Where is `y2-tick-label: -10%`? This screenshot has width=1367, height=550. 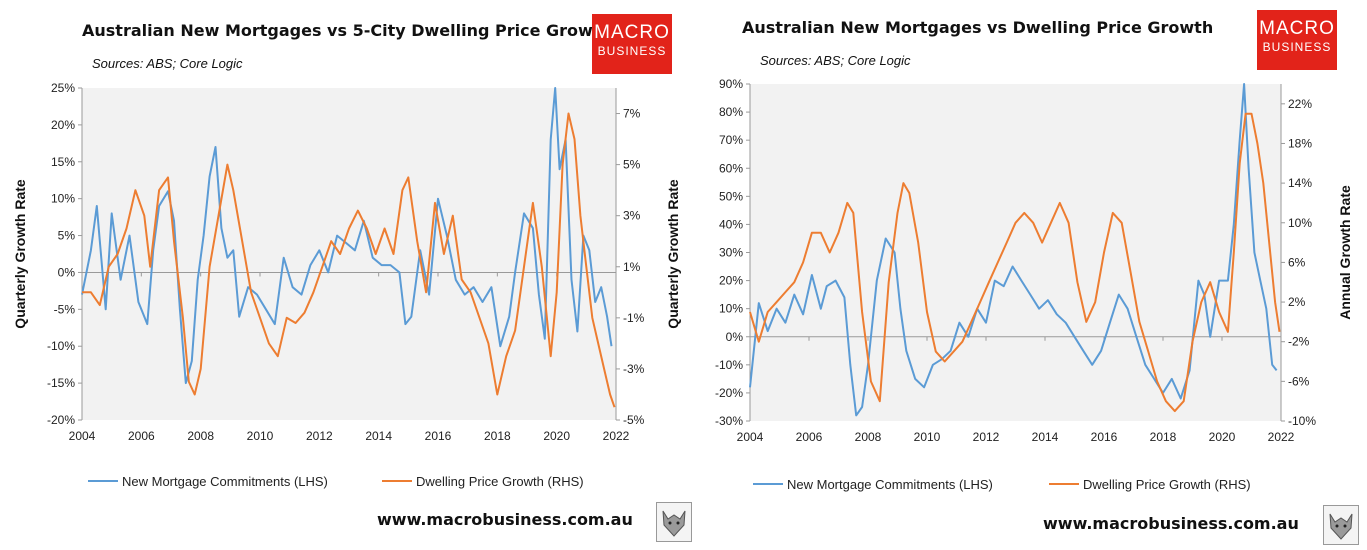 y2-tick-label: -10% is located at coordinates (1302, 421).